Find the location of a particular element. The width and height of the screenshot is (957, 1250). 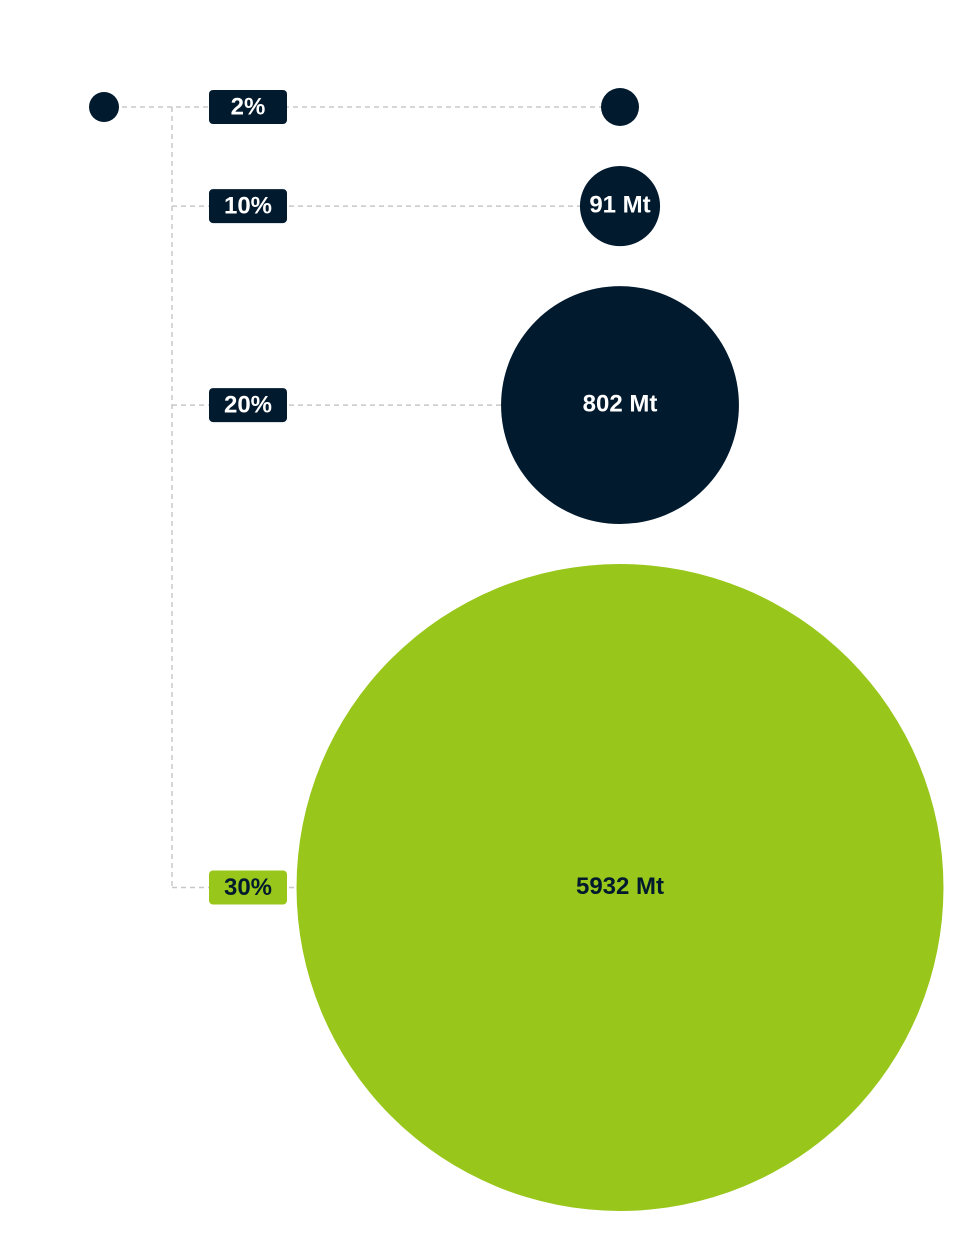

value-label: 802 Mt is located at coordinates (620, 403).